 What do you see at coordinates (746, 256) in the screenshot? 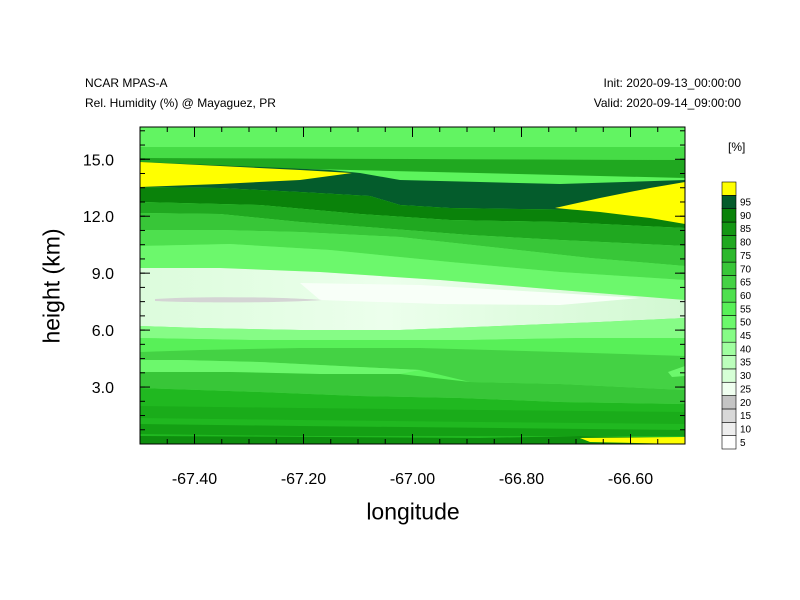
I see `colorbar-label: 75` at bounding box center [746, 256].